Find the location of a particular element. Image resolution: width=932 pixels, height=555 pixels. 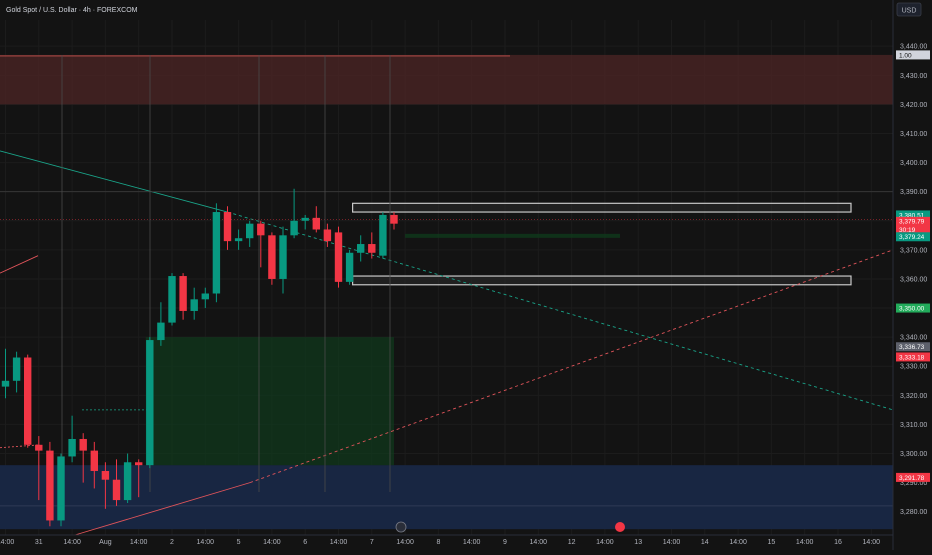

short-red-line is located at coordinates (19, 264).